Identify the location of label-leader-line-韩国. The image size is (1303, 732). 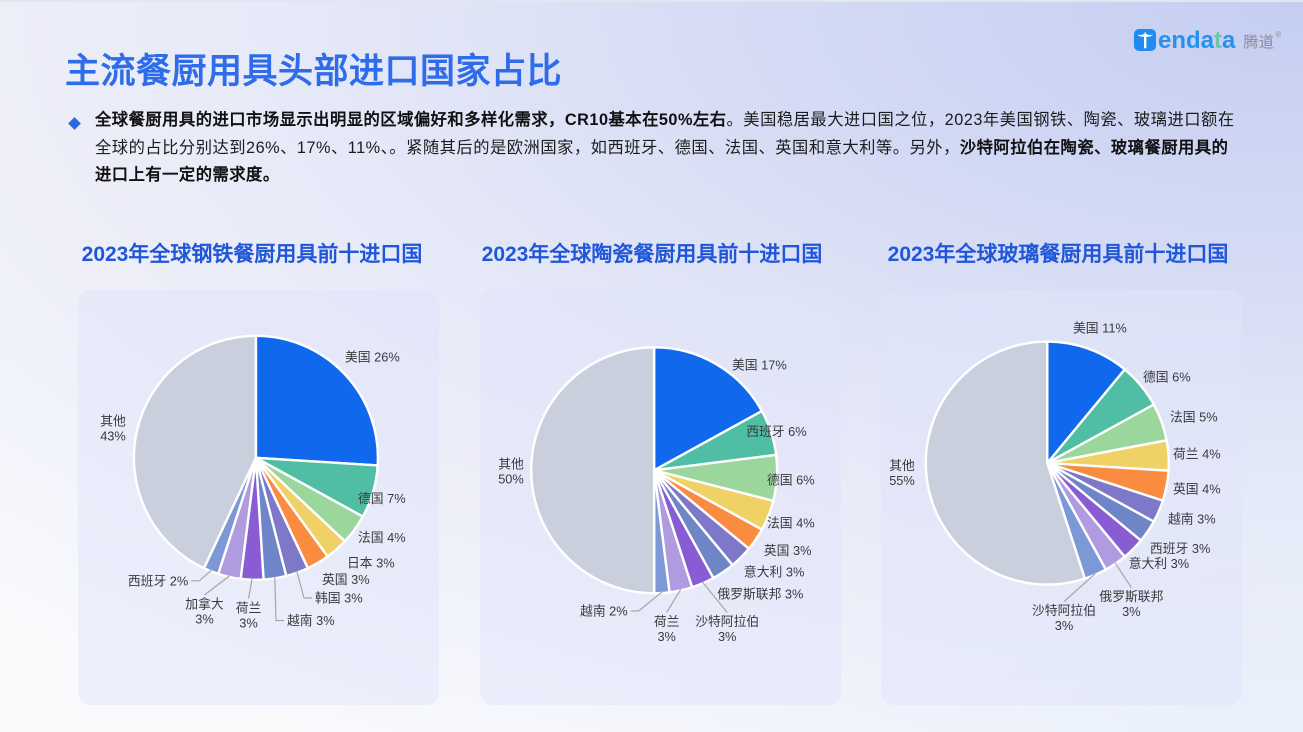
(304, 585).